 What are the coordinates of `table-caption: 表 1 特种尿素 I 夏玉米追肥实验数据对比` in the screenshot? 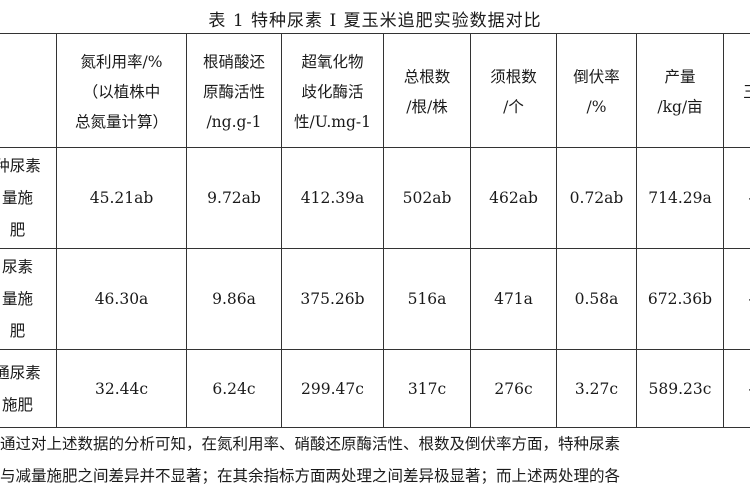 It's located at (375, 21).